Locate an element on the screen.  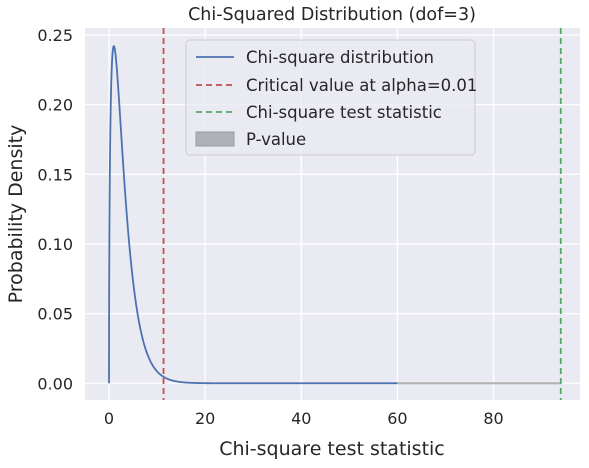
legend-swatch-pvalue is located at coordinates (215, 139).